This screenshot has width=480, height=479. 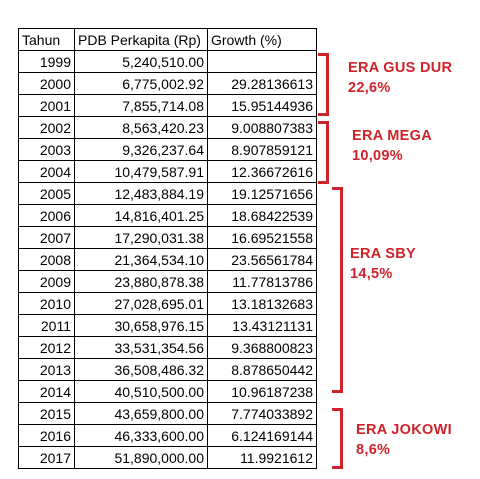 I want to click on table-row: 2014 40,510,500.00 10.96187238, so click(x=167, y=391).